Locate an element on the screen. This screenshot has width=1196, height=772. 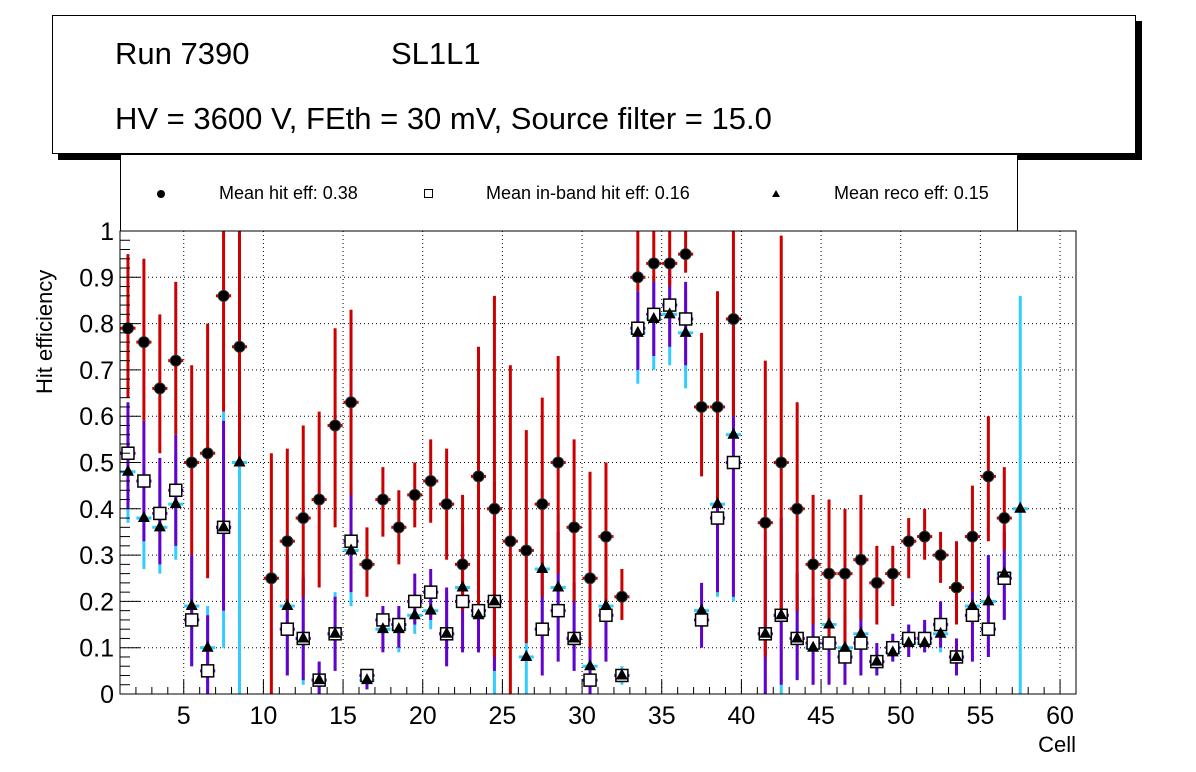
y-tick-label: 0.2 is located at coordinates (96, 602).